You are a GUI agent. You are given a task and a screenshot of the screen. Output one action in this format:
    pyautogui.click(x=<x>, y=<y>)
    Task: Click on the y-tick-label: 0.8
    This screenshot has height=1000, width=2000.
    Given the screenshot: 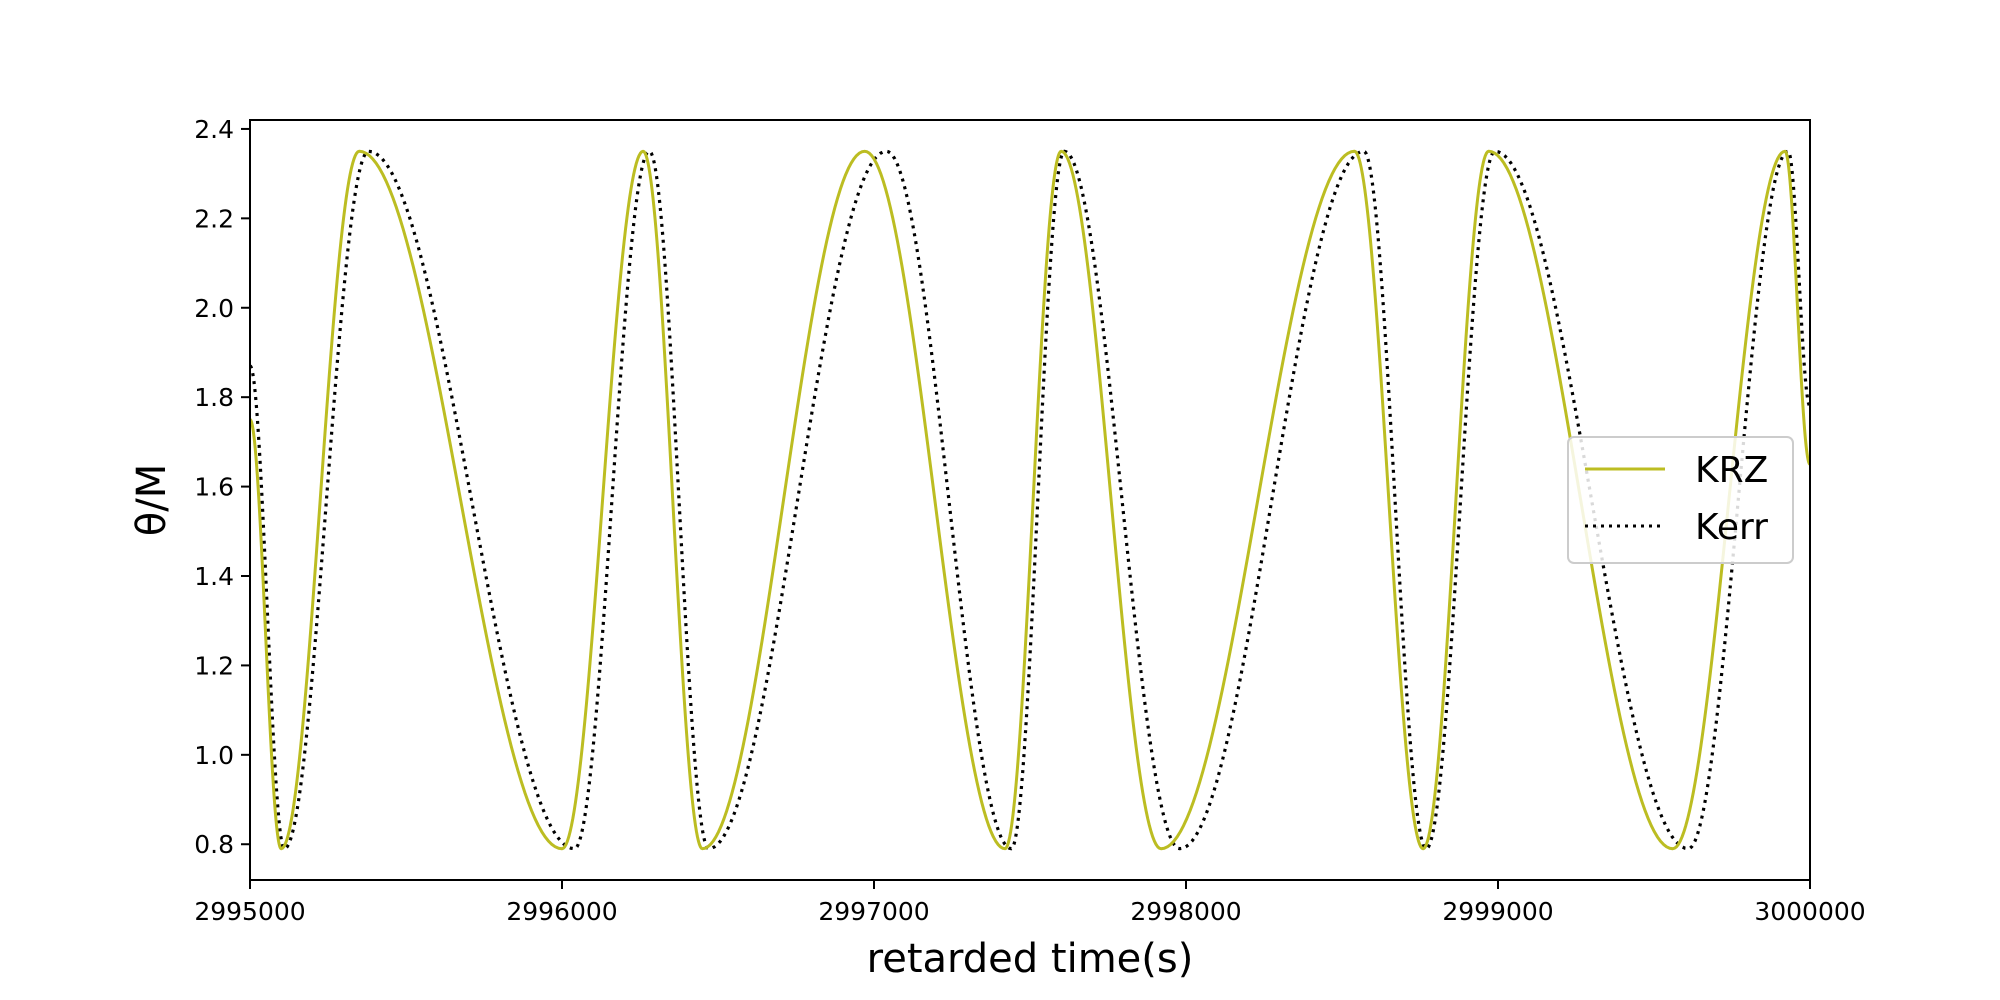 What is the action you would take?
    pyautogui.click(x=214, y=844)
    